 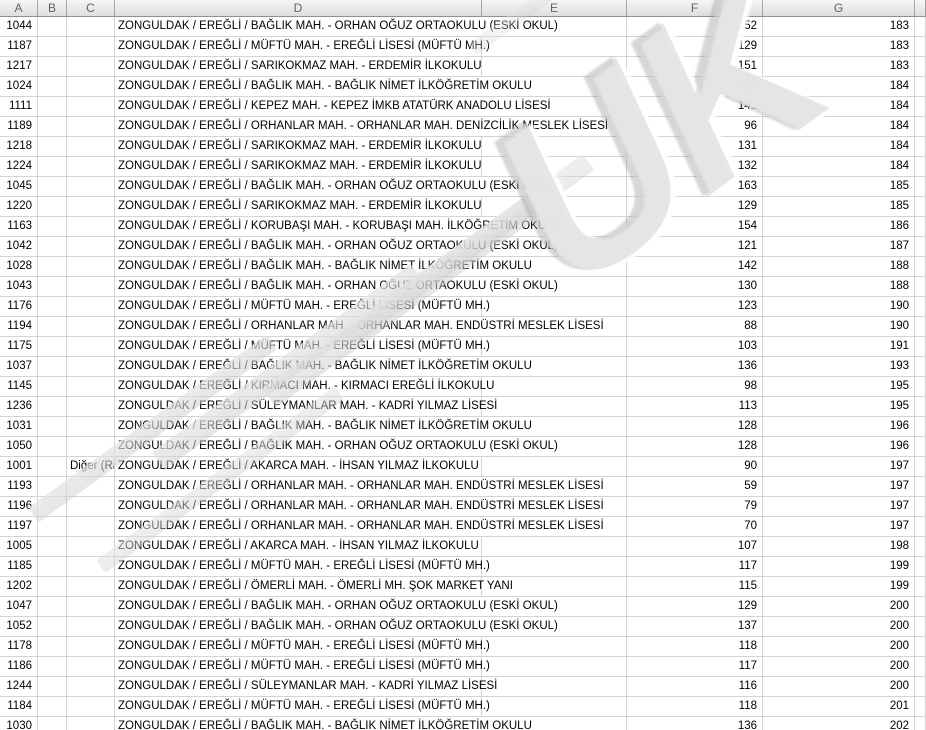 I want to click on cell-F-row1: 152, so click(x=695, y=27).